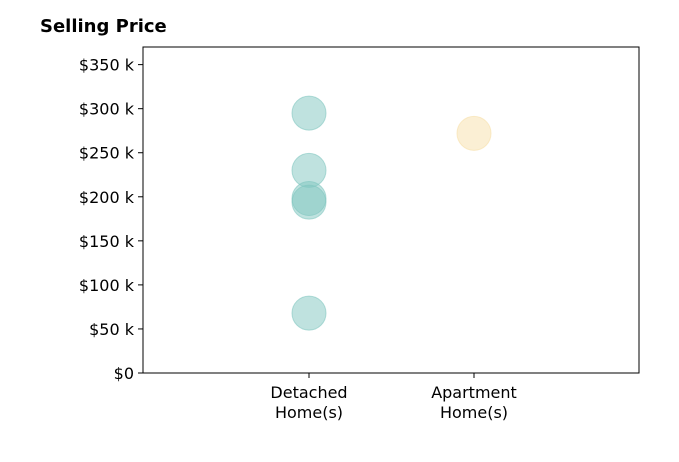  Describe the element at coordinates (112, 329) in the screenshot. I see `y-tick-label: $50 k` at that location.